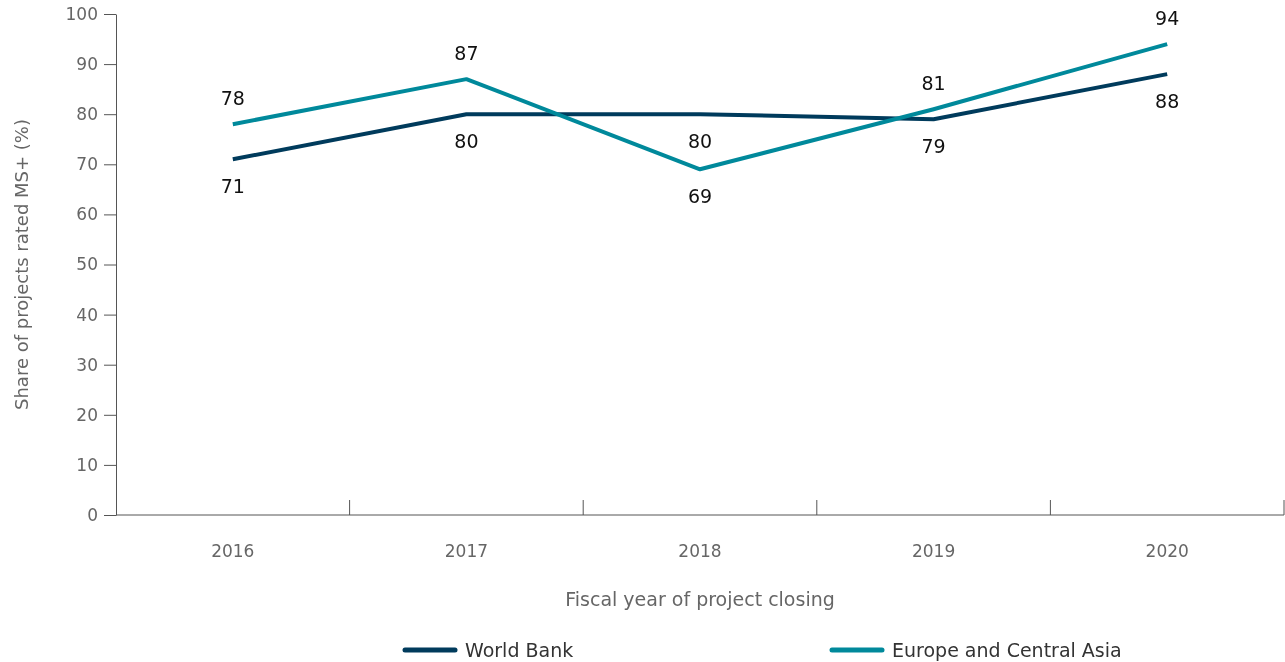 Image resolution: width=1285 pixels, height=662 pixels. Describe the element at coordinates (700, 195) in the screenshot. I see `data-label: 69` at that location.